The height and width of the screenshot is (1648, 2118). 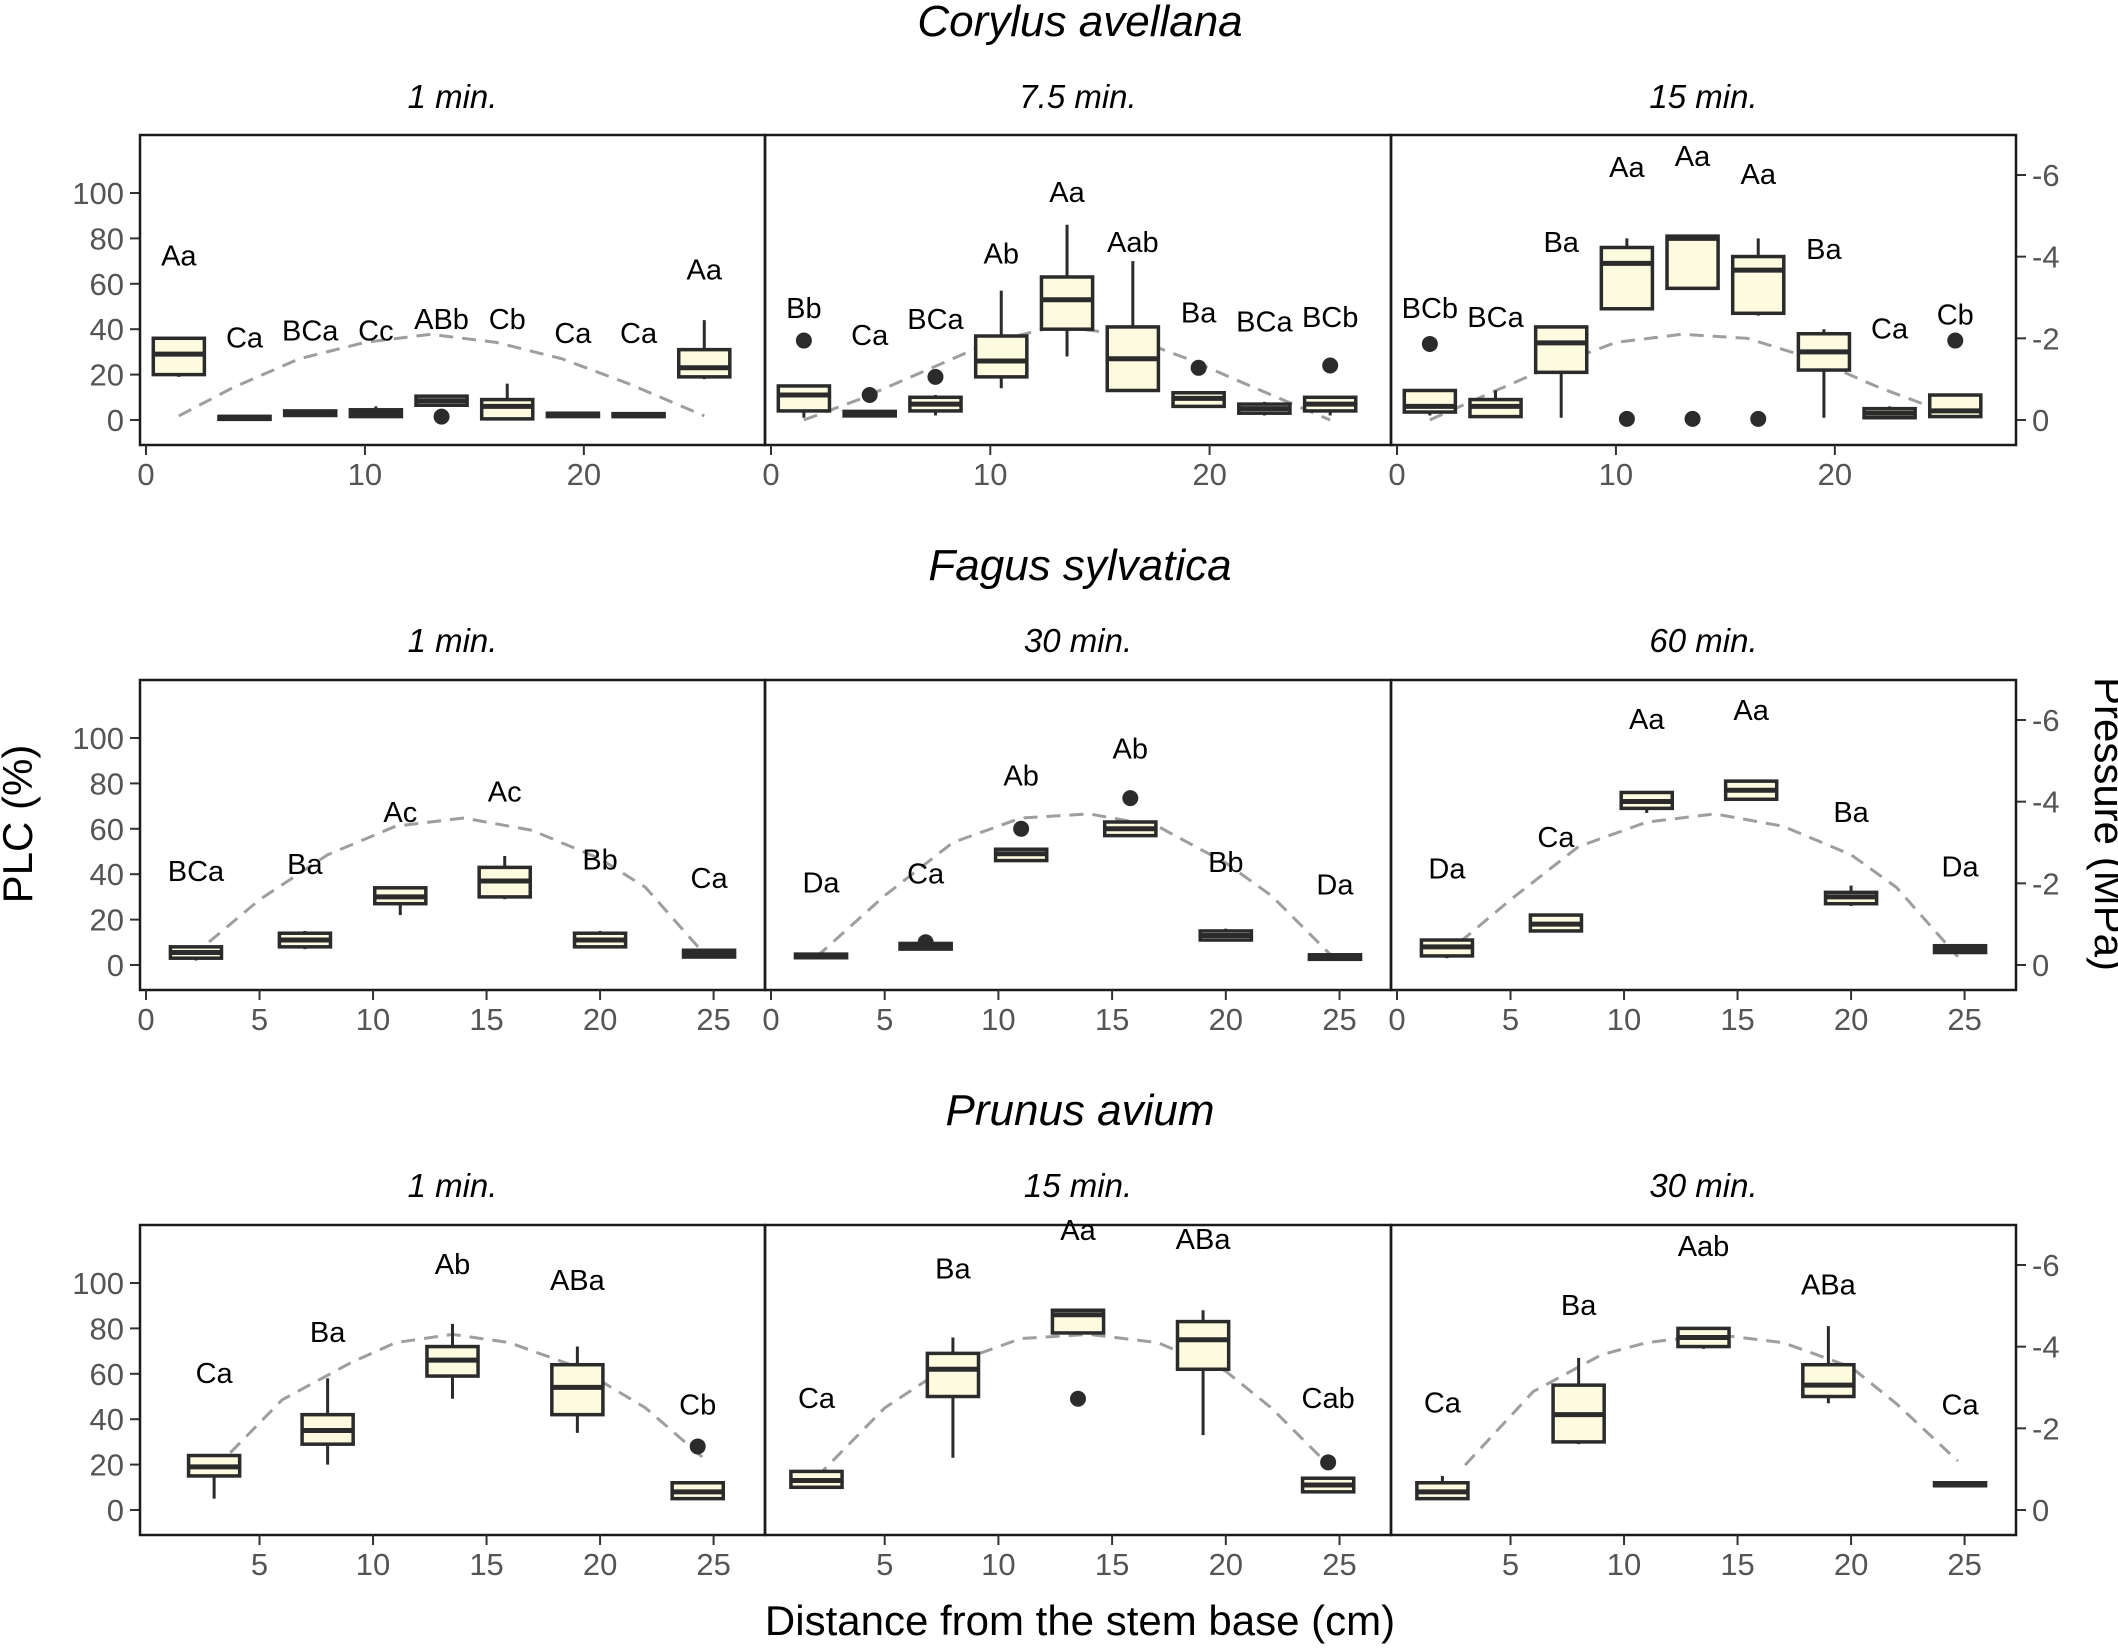 What do you see at coordinates (107, 375) in the screenshot?
I see `y-tick-label: 20` at bounding box center [107, 375].